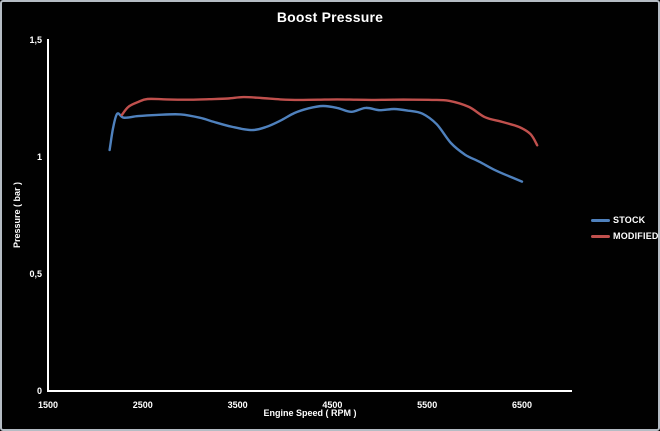  Describe the element at coordinates (629, 220) in the screenshot. I see `legend-label-stock: STOCK` at that location.